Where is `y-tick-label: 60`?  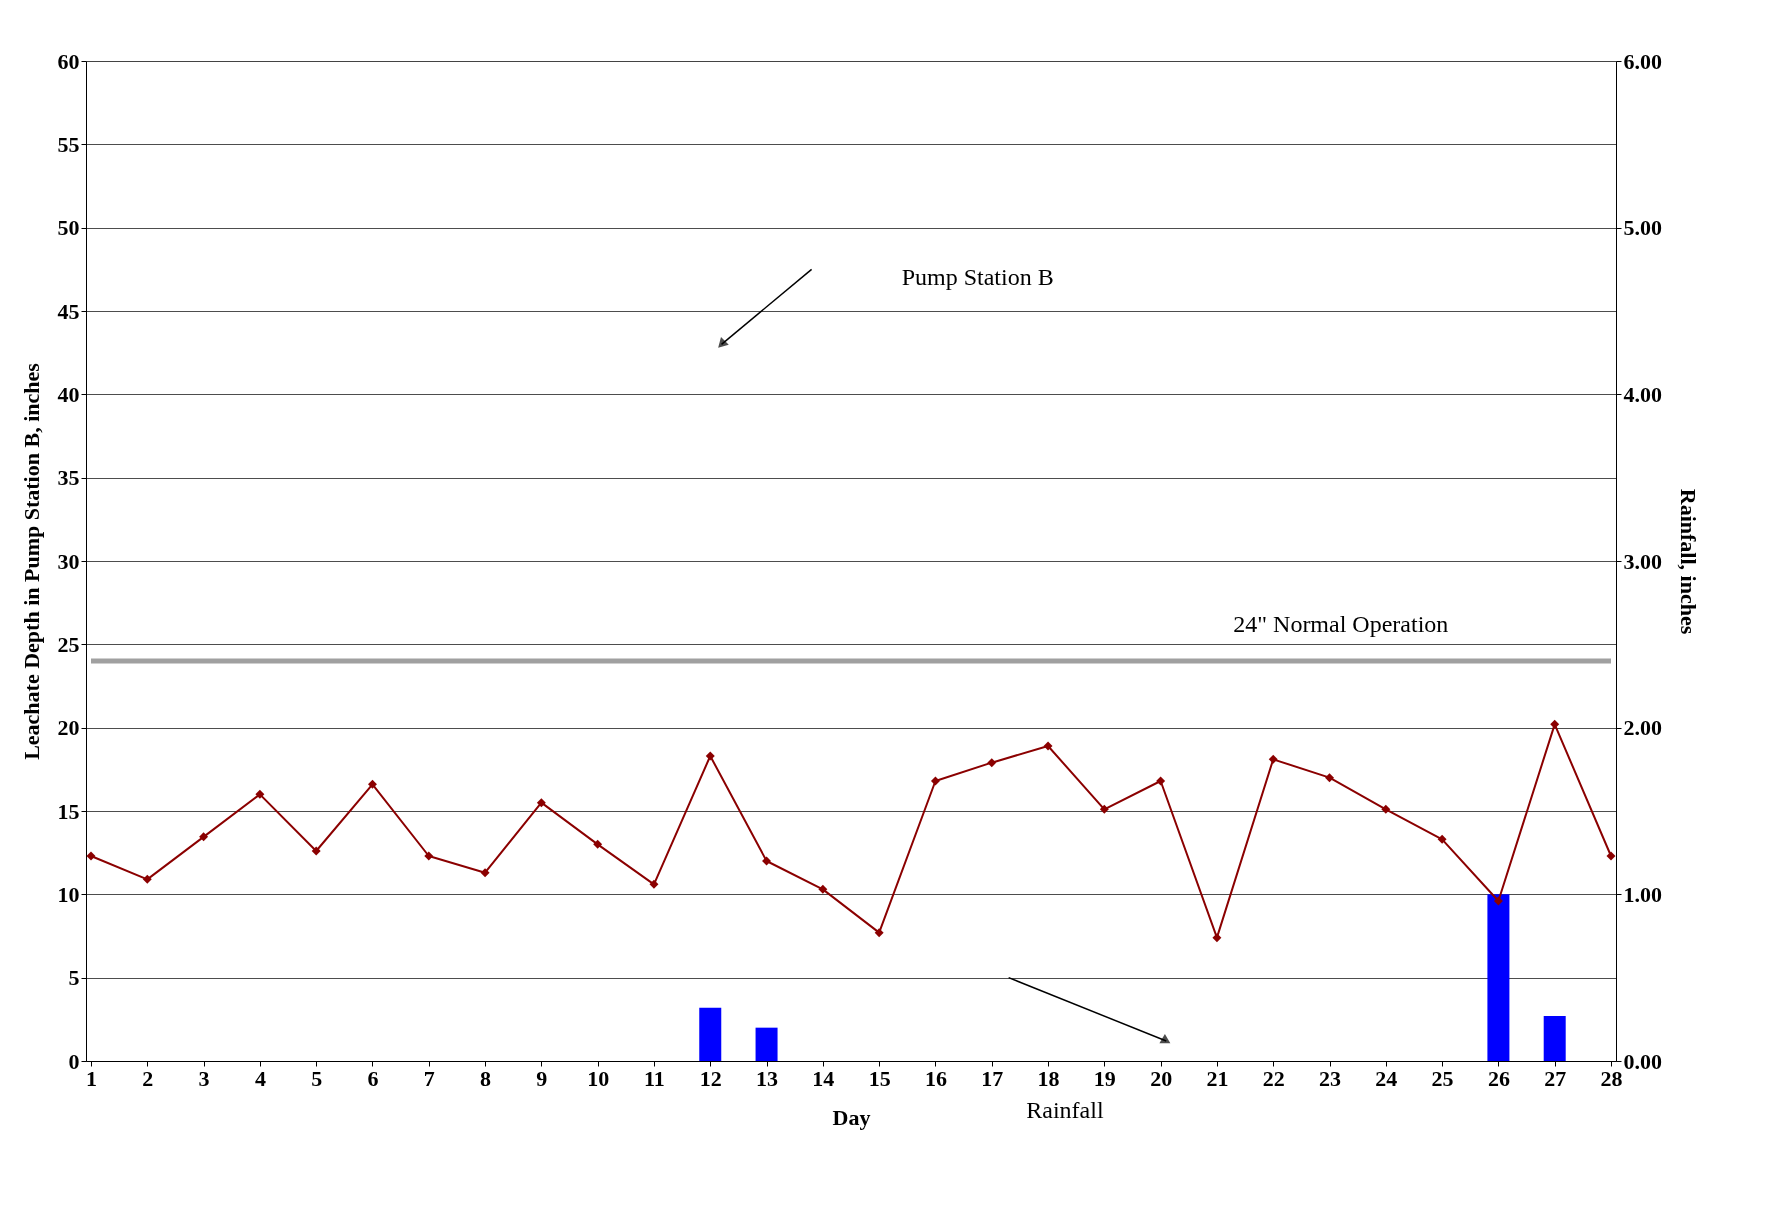 y-tick-label: 60 is located at coordinates (68, 61).